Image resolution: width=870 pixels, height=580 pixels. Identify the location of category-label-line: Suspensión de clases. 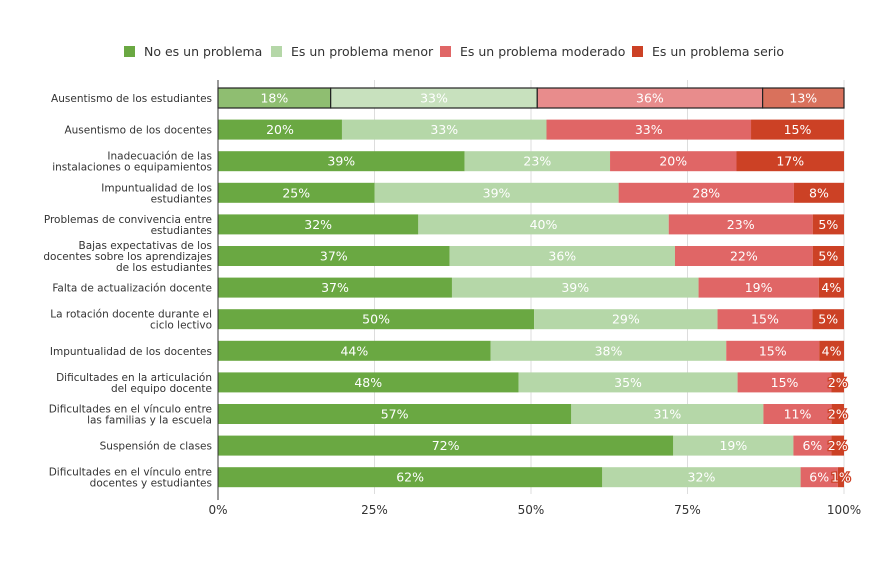
(156, 447).